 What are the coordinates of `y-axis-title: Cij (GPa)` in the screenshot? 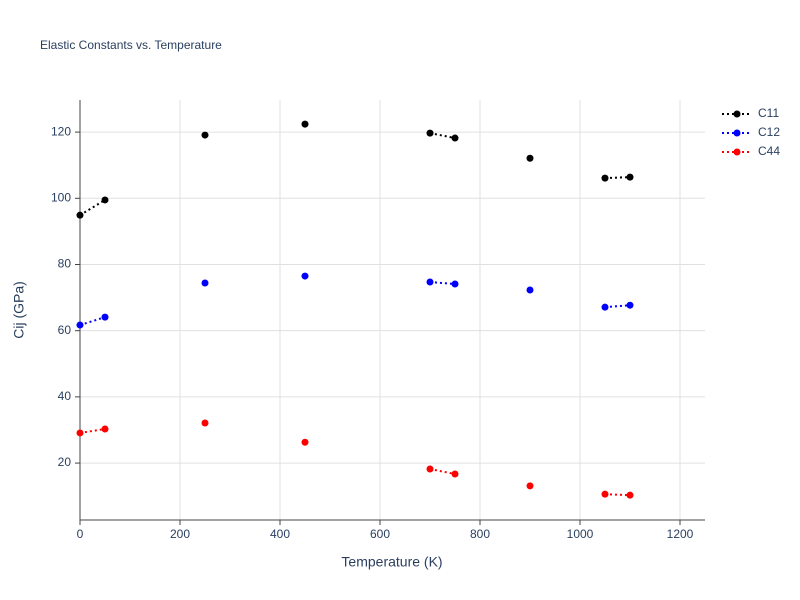 It's located at (19, 310).